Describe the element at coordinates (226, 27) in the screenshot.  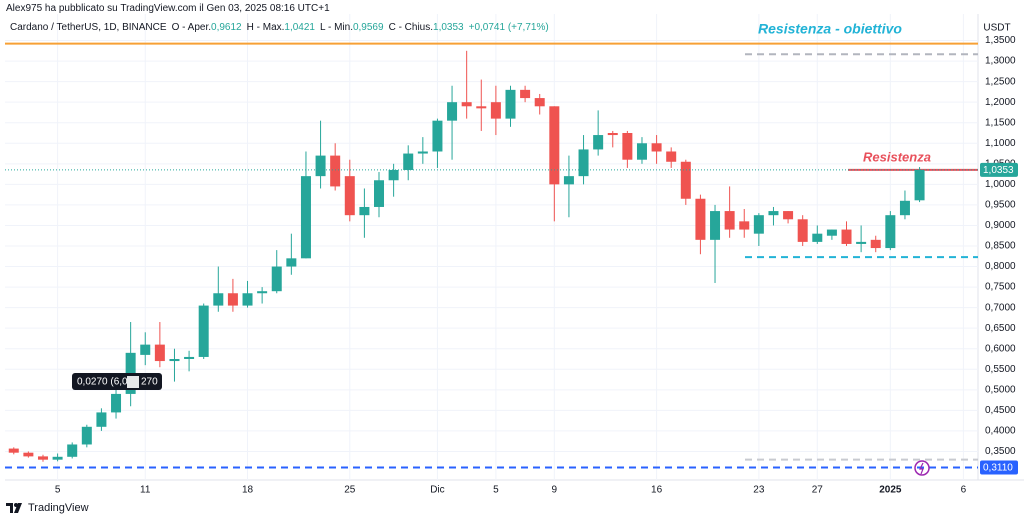
I see `ohlc-value: 0,9612` at that location.